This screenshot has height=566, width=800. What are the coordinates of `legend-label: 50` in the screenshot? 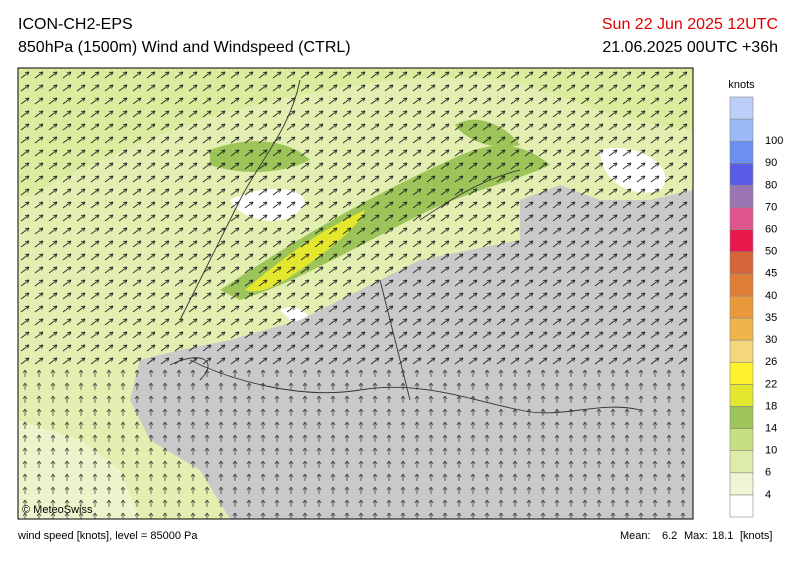 It's located at (771, 252).